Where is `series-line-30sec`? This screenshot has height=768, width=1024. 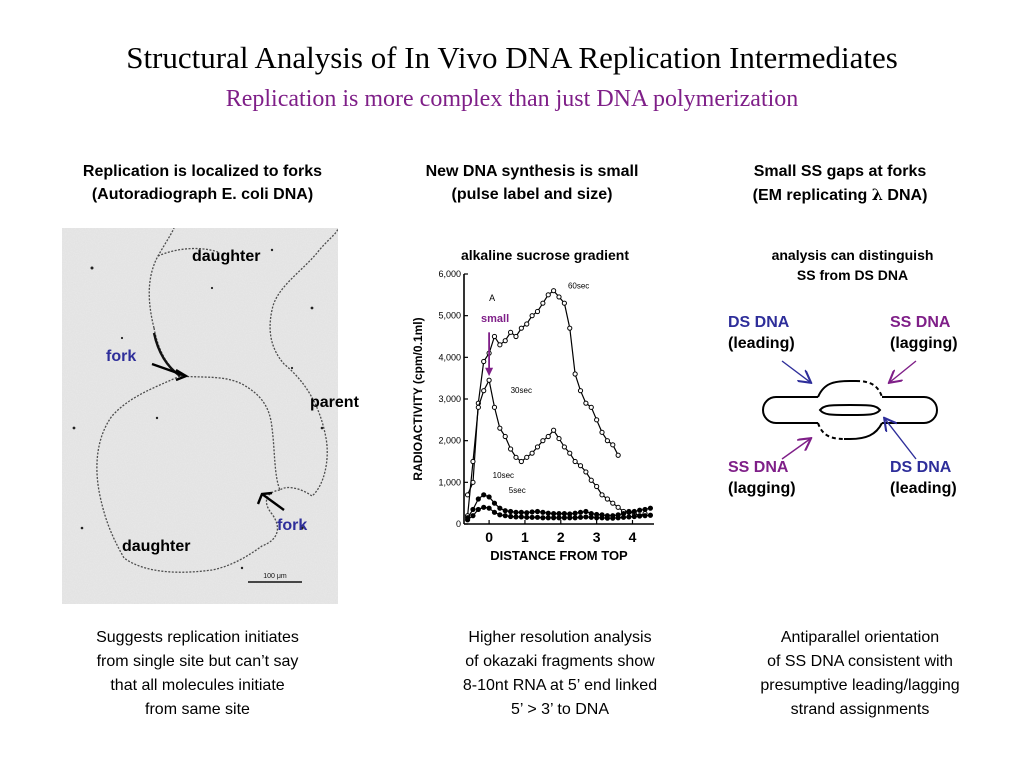 series-line-30sec is located at coordinates (556, 447).